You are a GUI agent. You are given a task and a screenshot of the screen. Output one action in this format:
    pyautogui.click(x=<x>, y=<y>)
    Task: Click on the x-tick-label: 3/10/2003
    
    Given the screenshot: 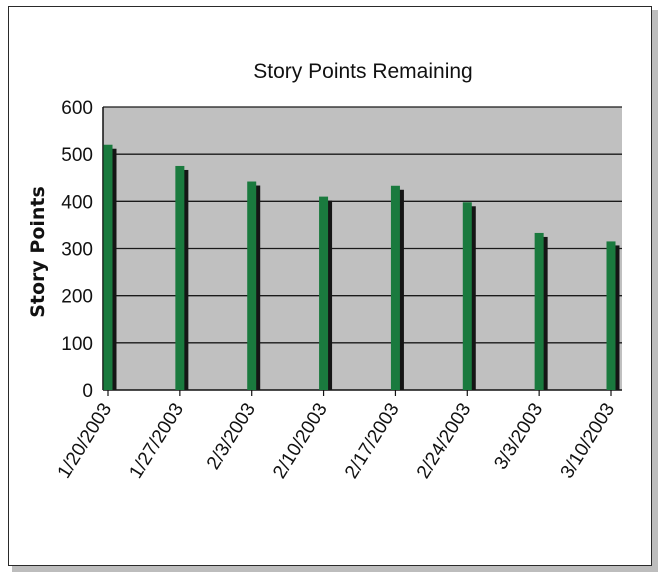 What is the action you would take?
    pyautogui.click(x=588, y=441)
    